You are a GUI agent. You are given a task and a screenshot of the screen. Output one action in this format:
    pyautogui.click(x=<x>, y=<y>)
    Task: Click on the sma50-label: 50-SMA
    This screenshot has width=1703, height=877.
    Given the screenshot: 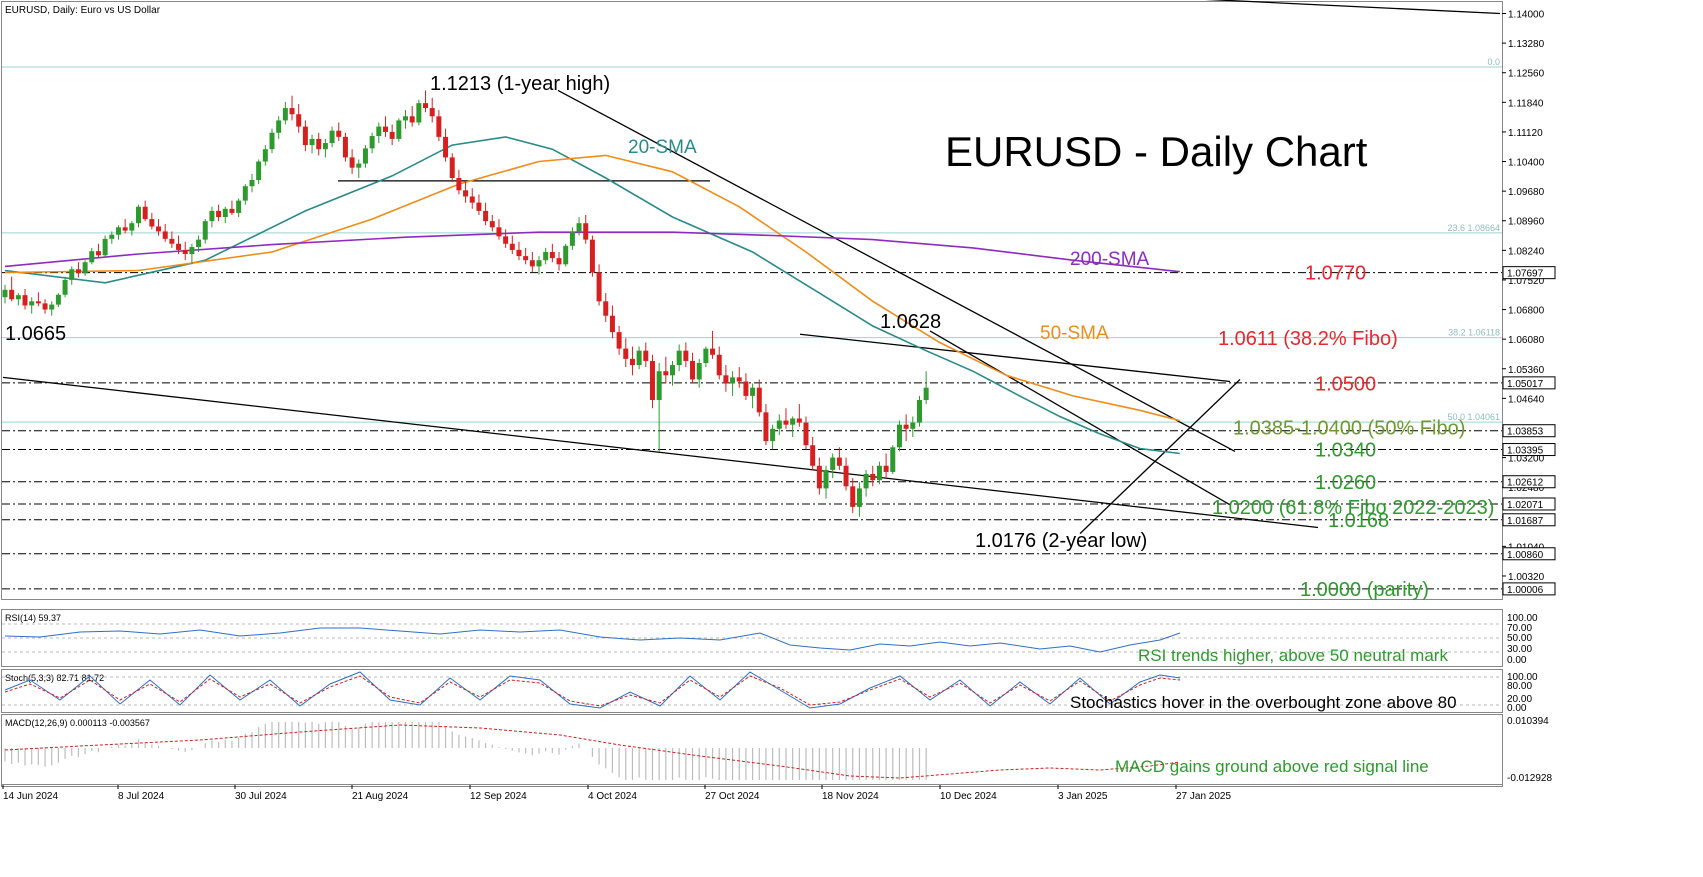 What is the action you would take?
    pyautogui.click(x=1074, y=333)
    